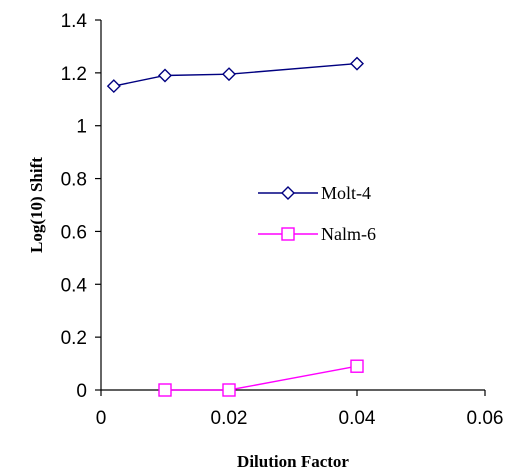 This screenshot has width=514, height=475. I want to click on y-tick-label: 0.6, so click(74, 232).